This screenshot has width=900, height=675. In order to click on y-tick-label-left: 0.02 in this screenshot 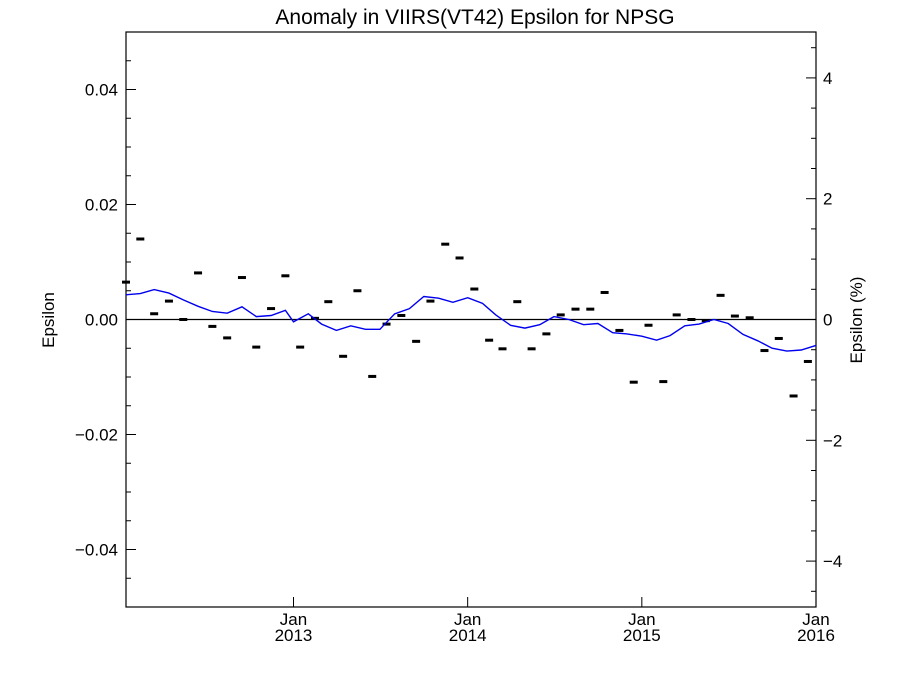, I will do `click(101, 205)`.